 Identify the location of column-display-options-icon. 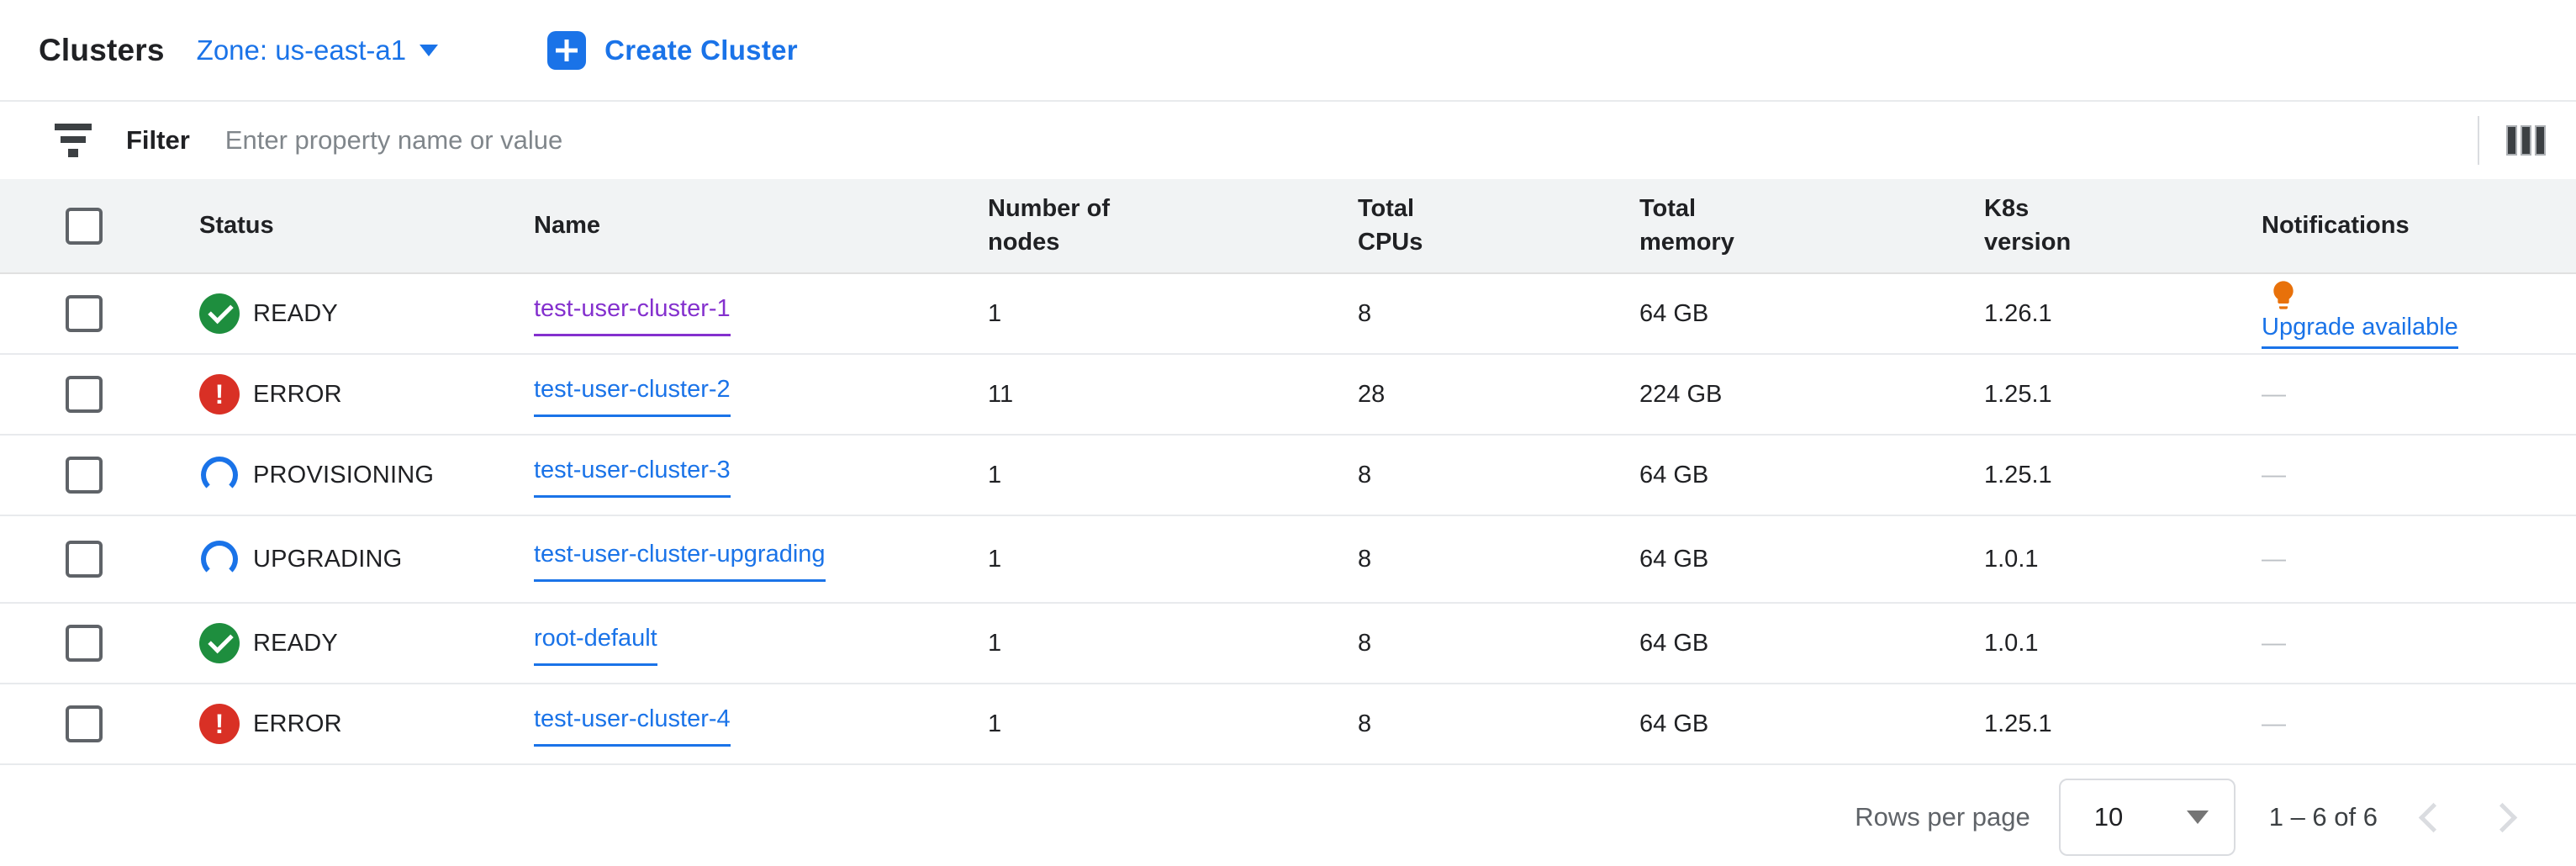
(2526, 140).